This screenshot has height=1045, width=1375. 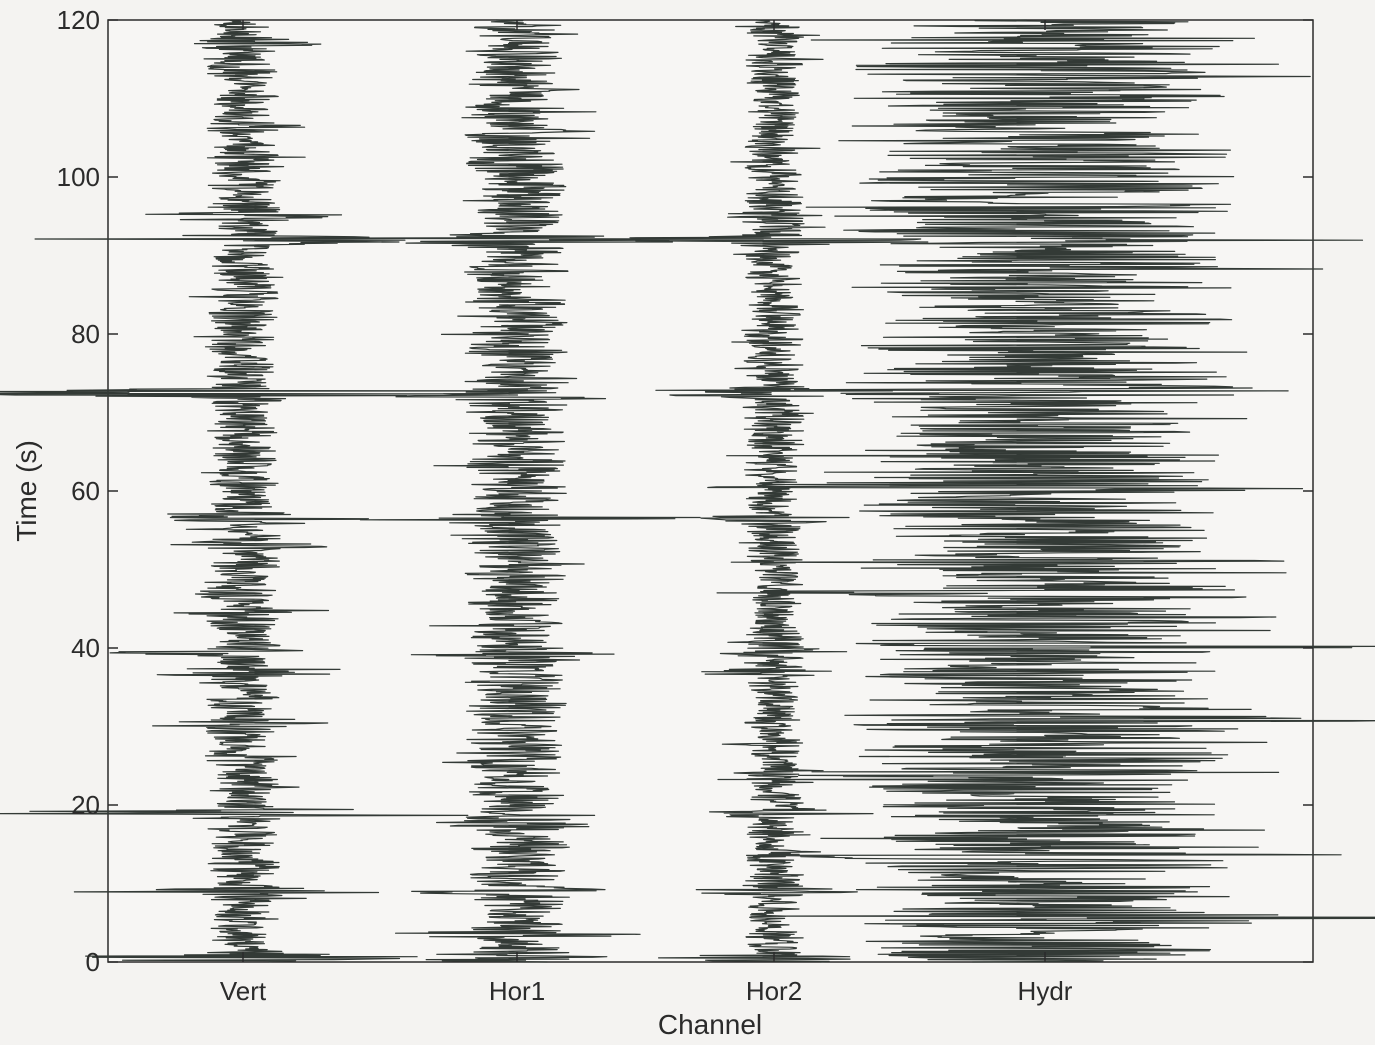 I want to click on y-tick-label: 120, so click(x=78, y=20).